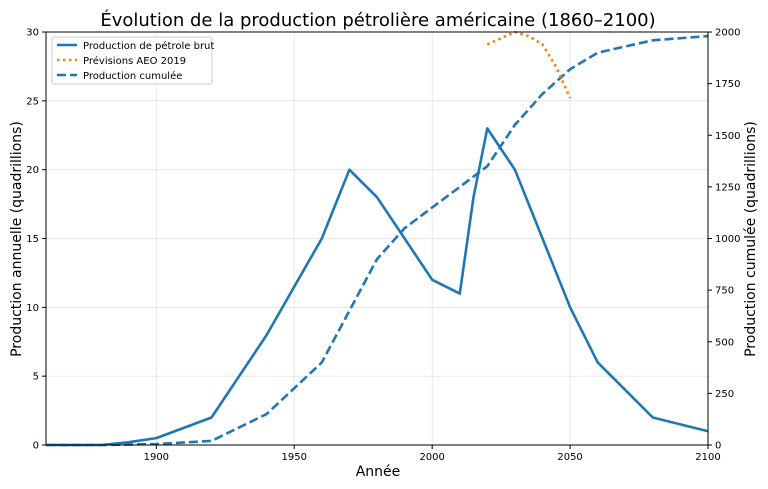 The height and width of the screenshot is (489, 768). What do you see at coordinates (724, 291) in the screenshot?
I see `y-right-tick-label: 750` at bounding box center [724, 291].